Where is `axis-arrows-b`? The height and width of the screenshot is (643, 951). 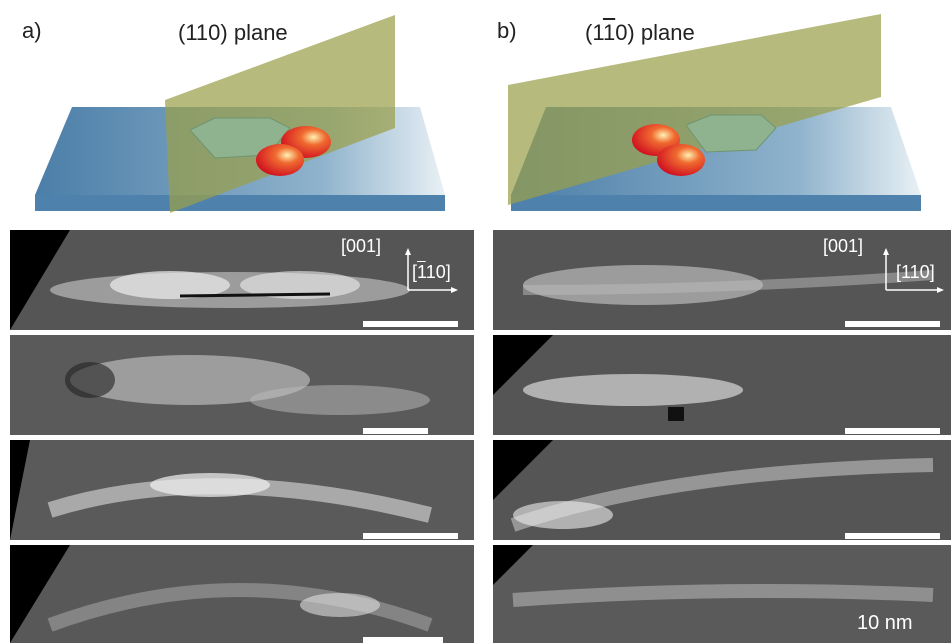
axis-arrows-b is located at coordinates (913, 270).